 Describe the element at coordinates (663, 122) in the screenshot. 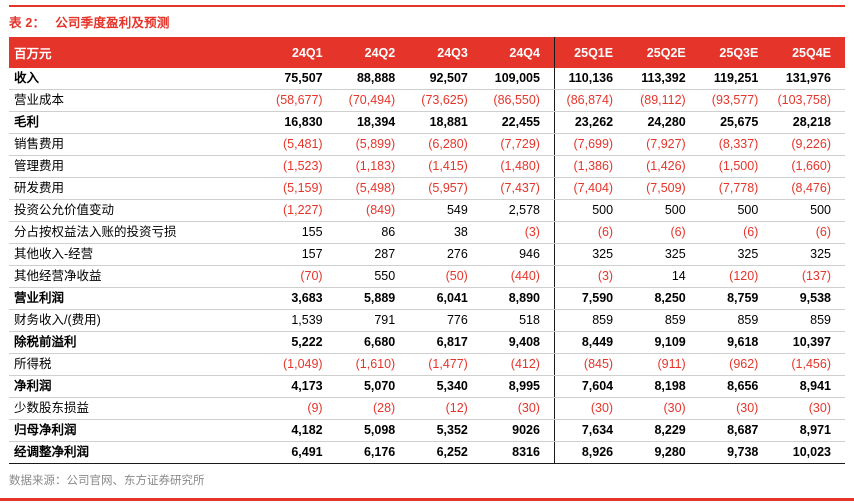

I see `value-cell: 24,280` at that location.